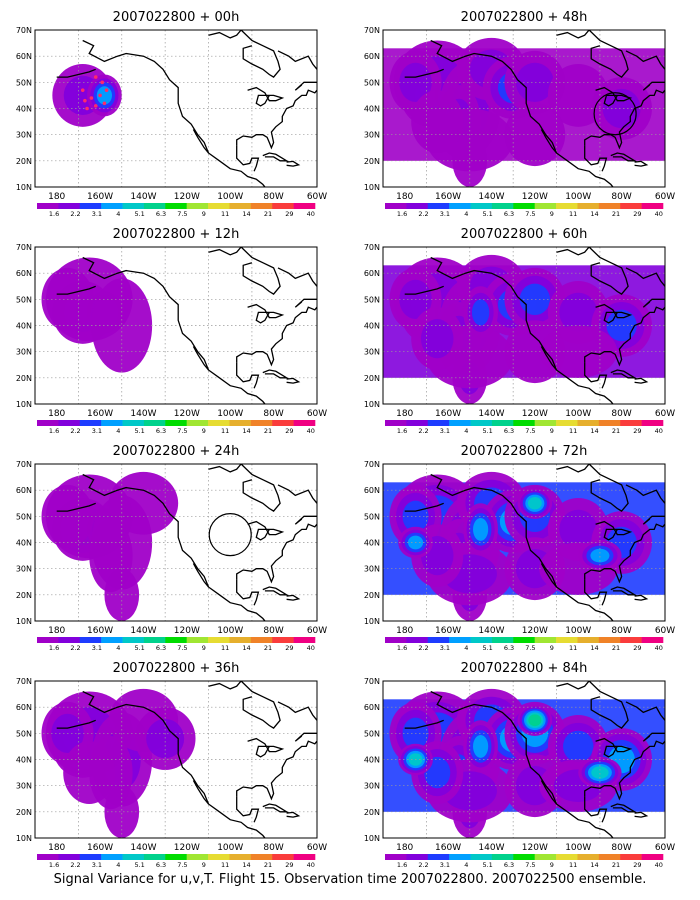 This screenshot has height=900, width=700. I want to click on x-tick-label: 80W, so click(621, 631).